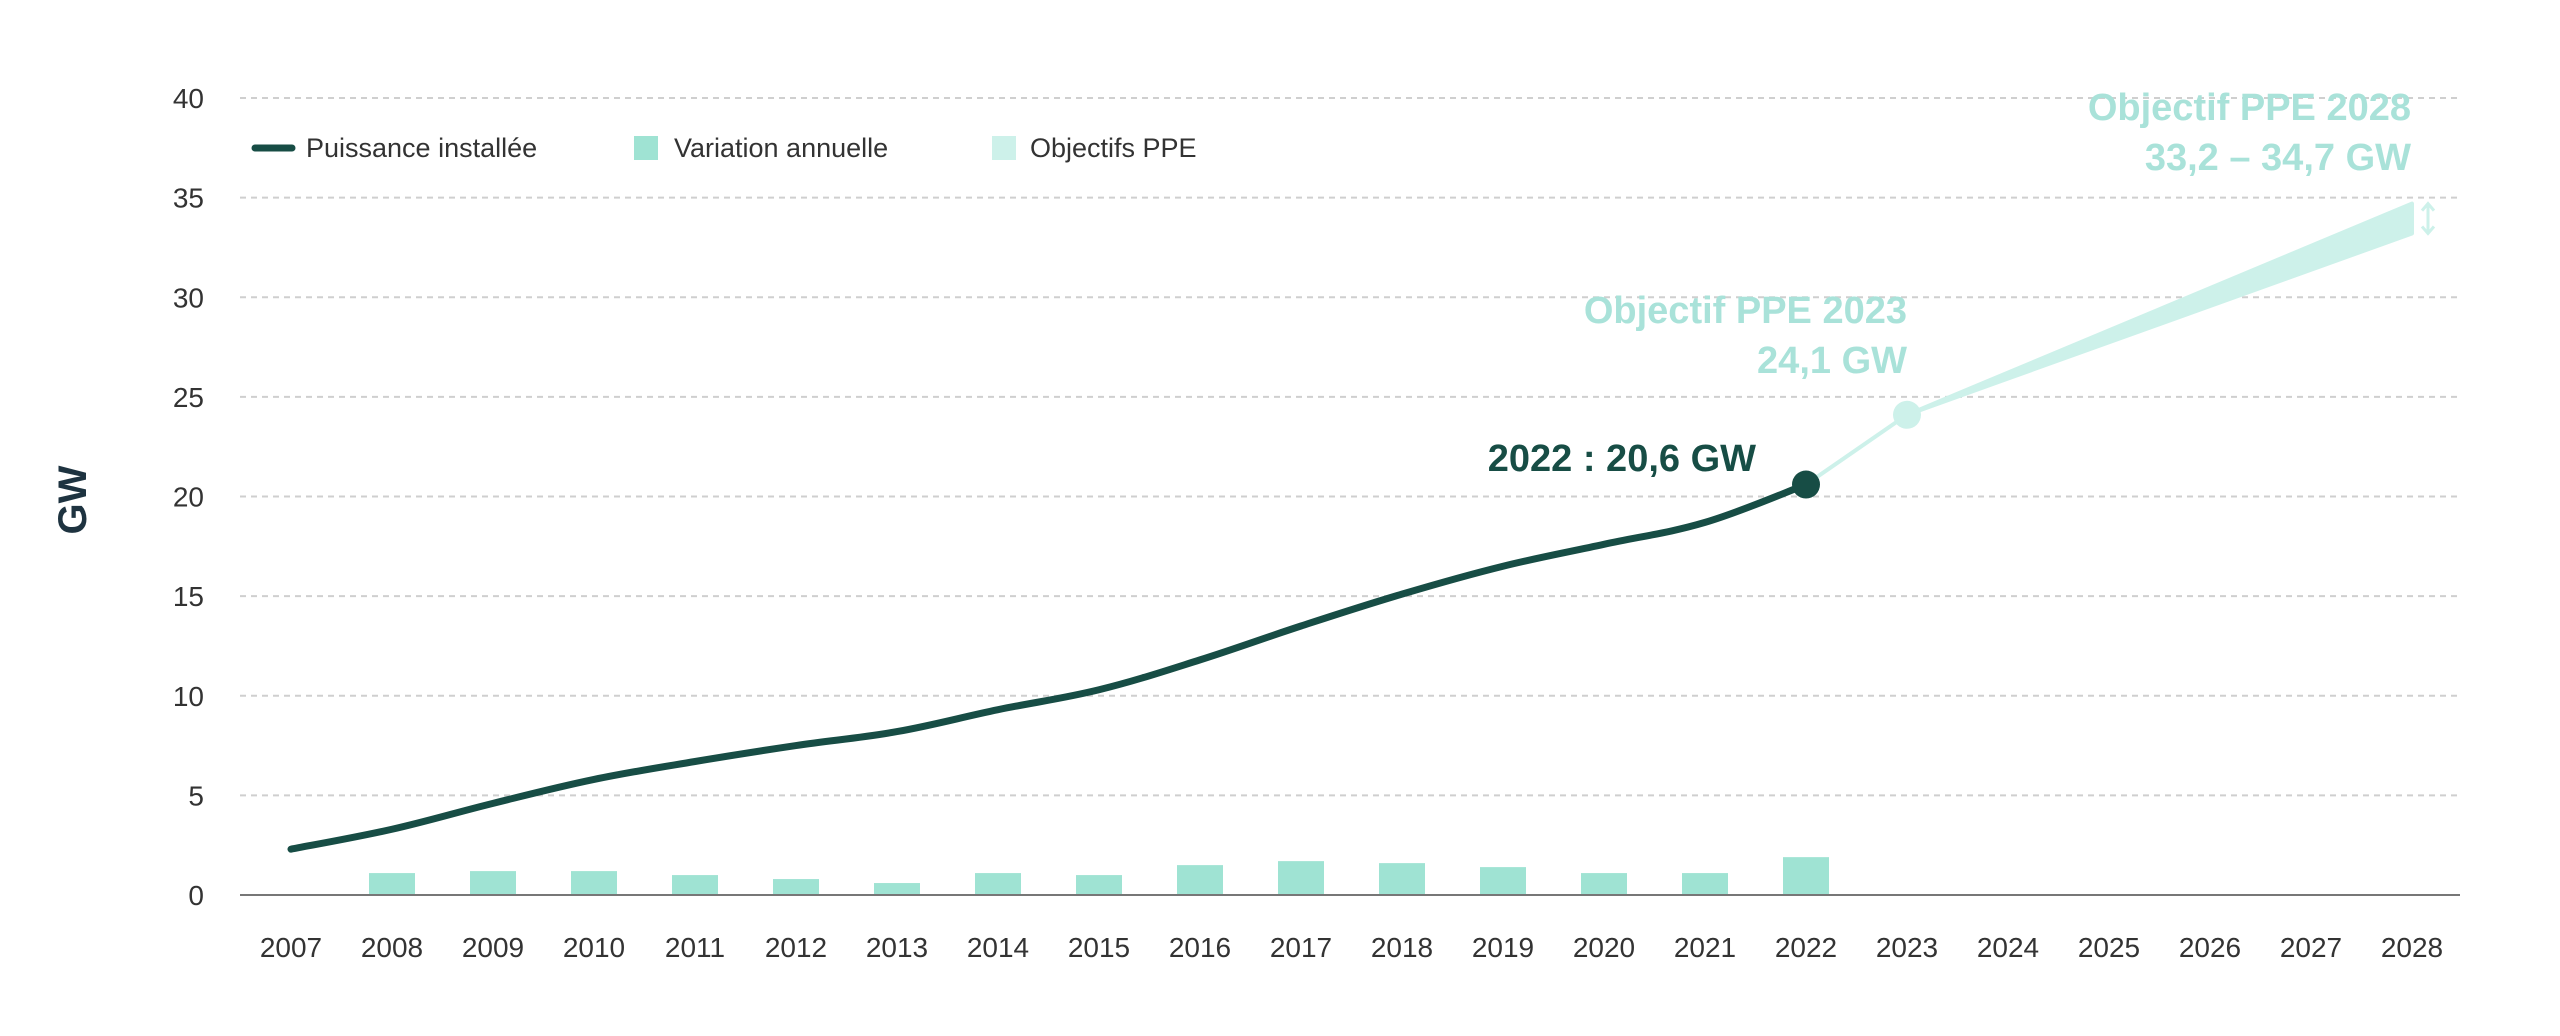 The width and height of the screenshot is (2560, 1036). Describe the element at coordinates (695, 947) in the screenshot. I see `x-tick-label: 2011` at that location.